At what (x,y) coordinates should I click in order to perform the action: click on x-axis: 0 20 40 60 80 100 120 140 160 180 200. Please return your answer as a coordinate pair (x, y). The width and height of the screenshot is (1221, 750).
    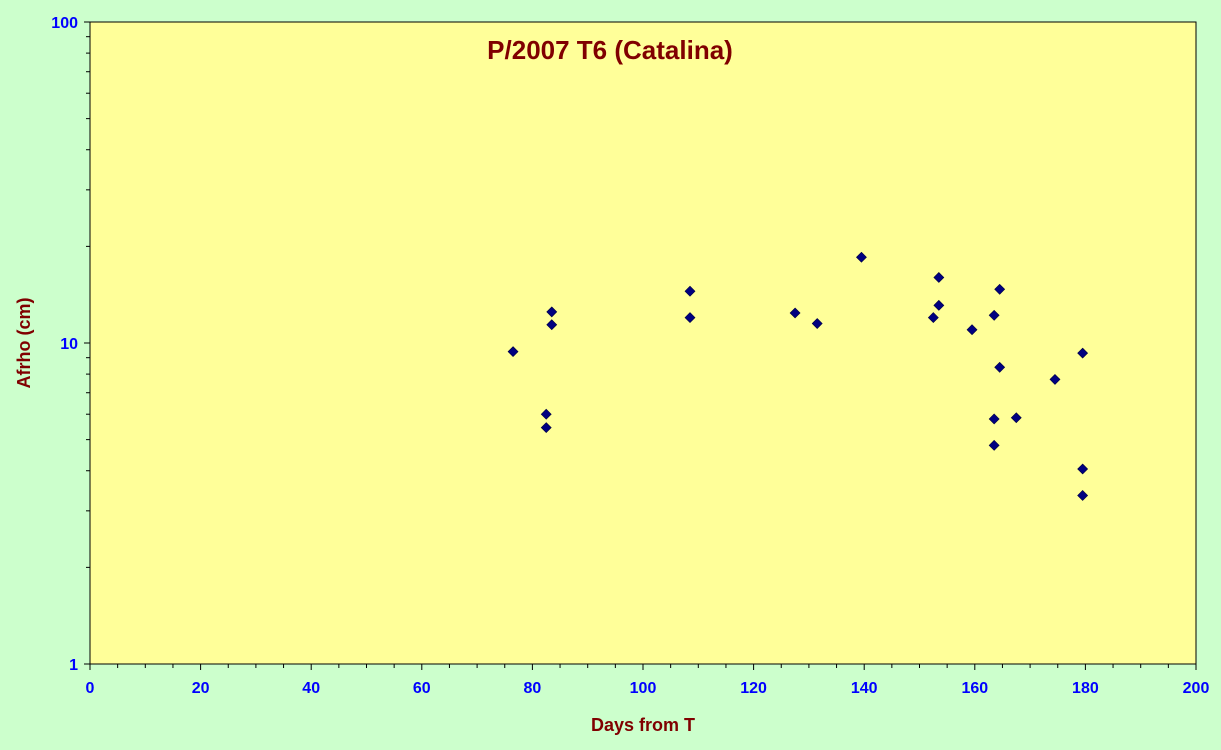
    Looking at the image, I should click on (648, 680).